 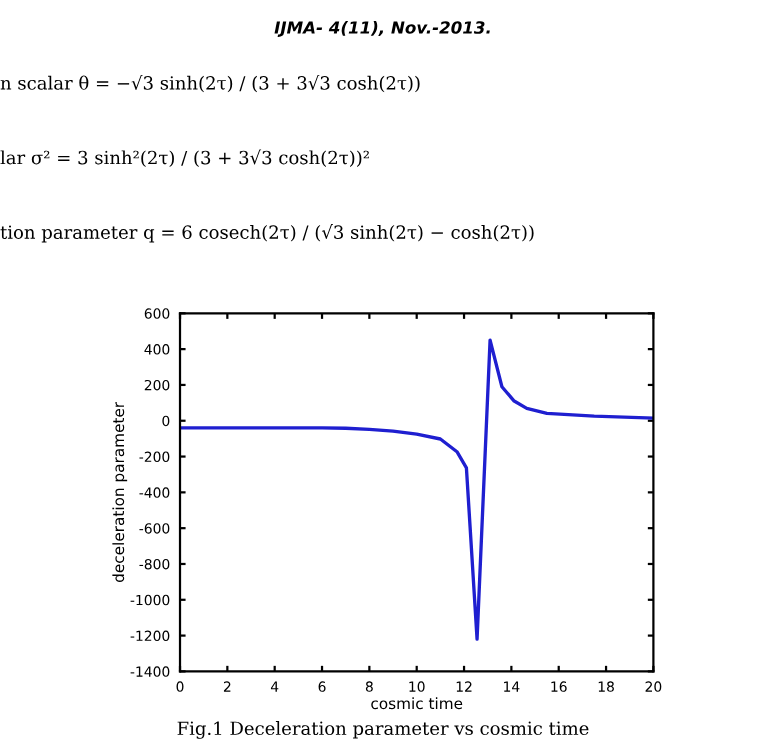 What do you see at coordinates (267, 233) in the screenshot?
I see `text: tion parameter q = 6 cosech(2τ) / (√3 sinh(2τ) − cosh(2τ))` at bounding box center [267, 233].